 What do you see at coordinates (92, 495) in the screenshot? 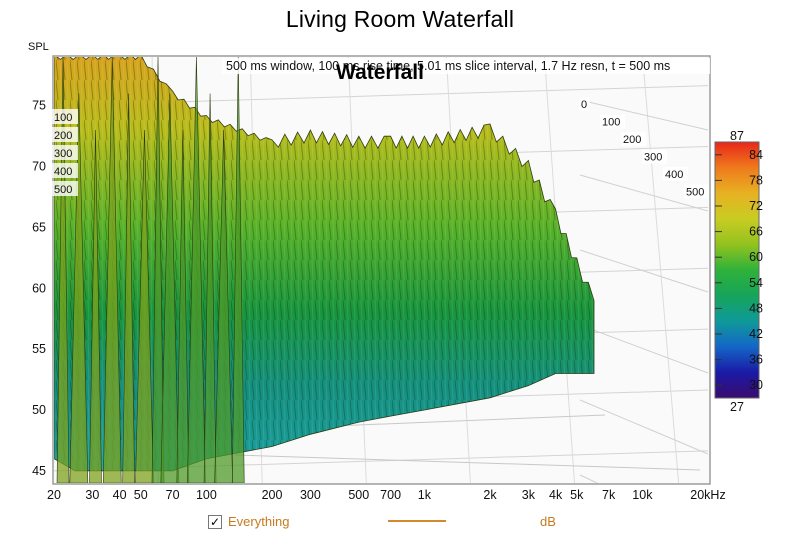
I see `x-tick-label: 30` at bounding box center [92, 495].